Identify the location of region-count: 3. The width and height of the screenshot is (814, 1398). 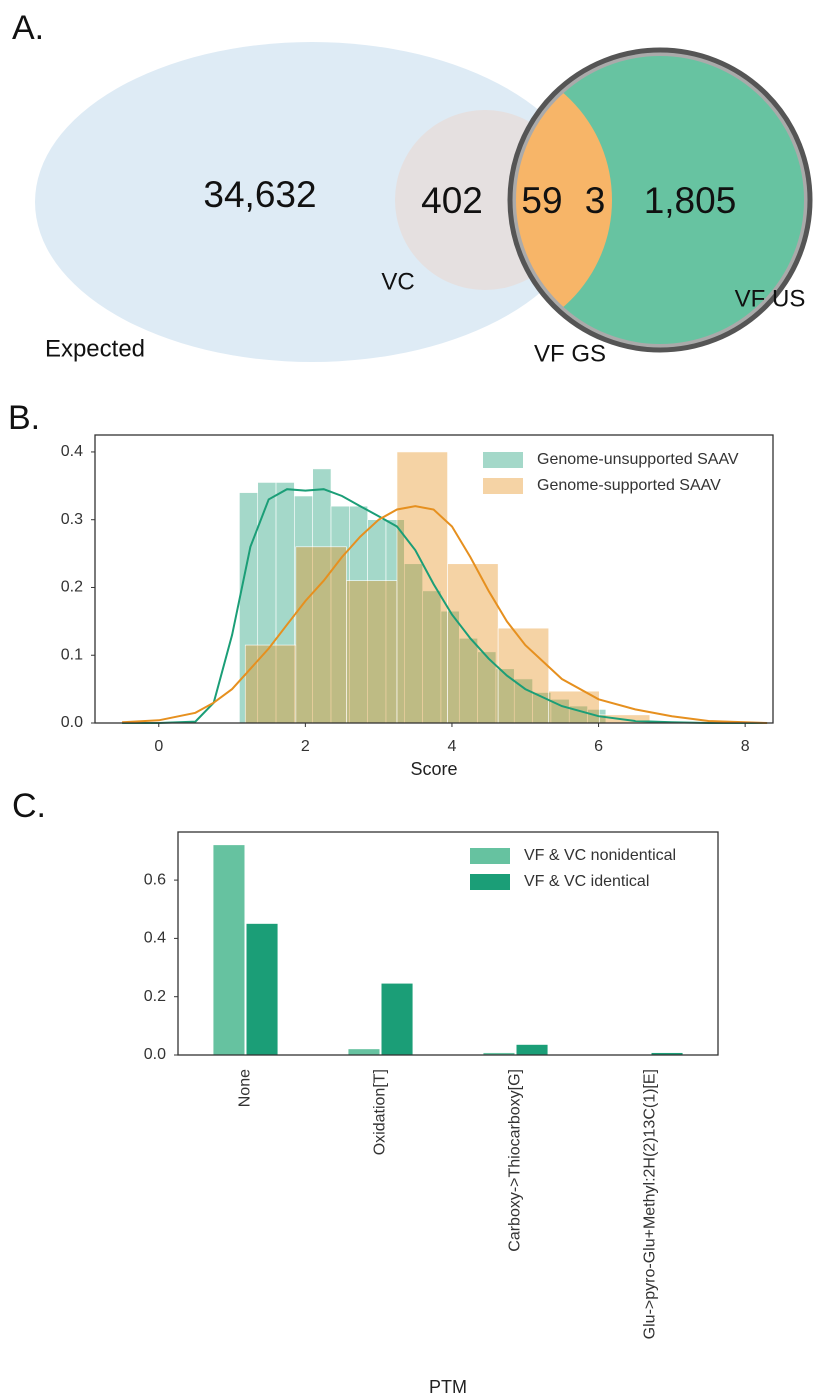
(595, 200).